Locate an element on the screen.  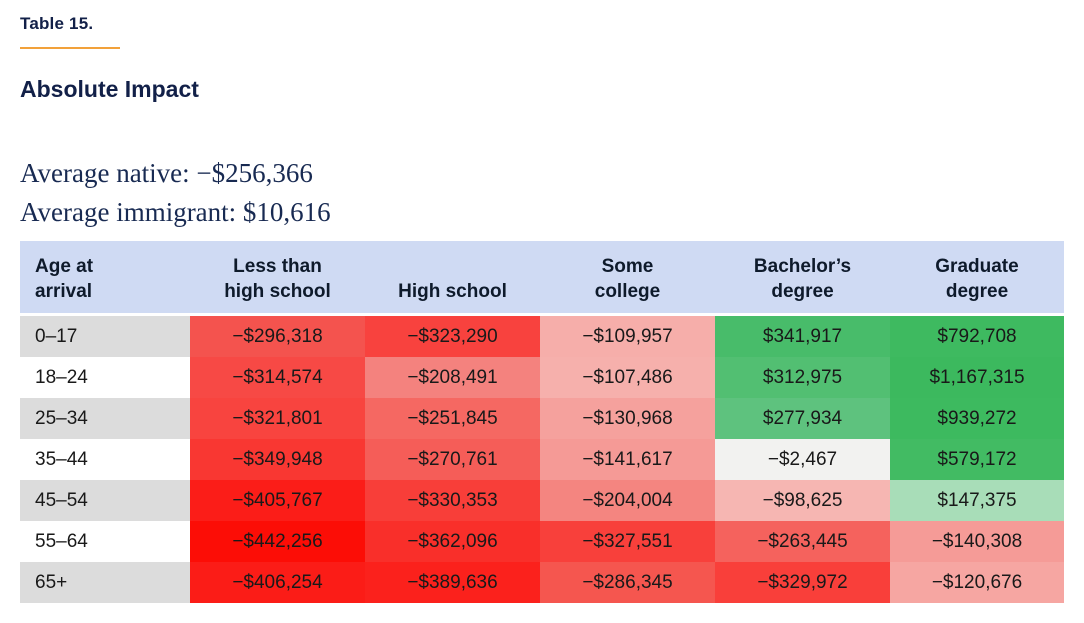
age-cell: 25–34 is located at coordinates (105, 418).